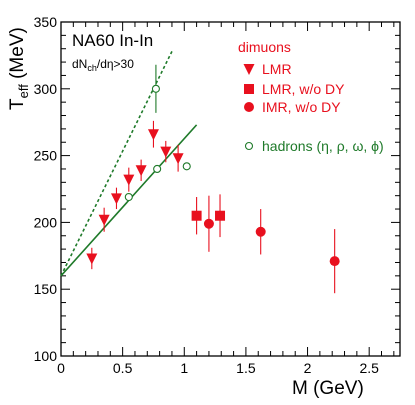  Describe the element at coordinates (46, 89) in the screenshot. I see `y-tick-label: 300` at that location.